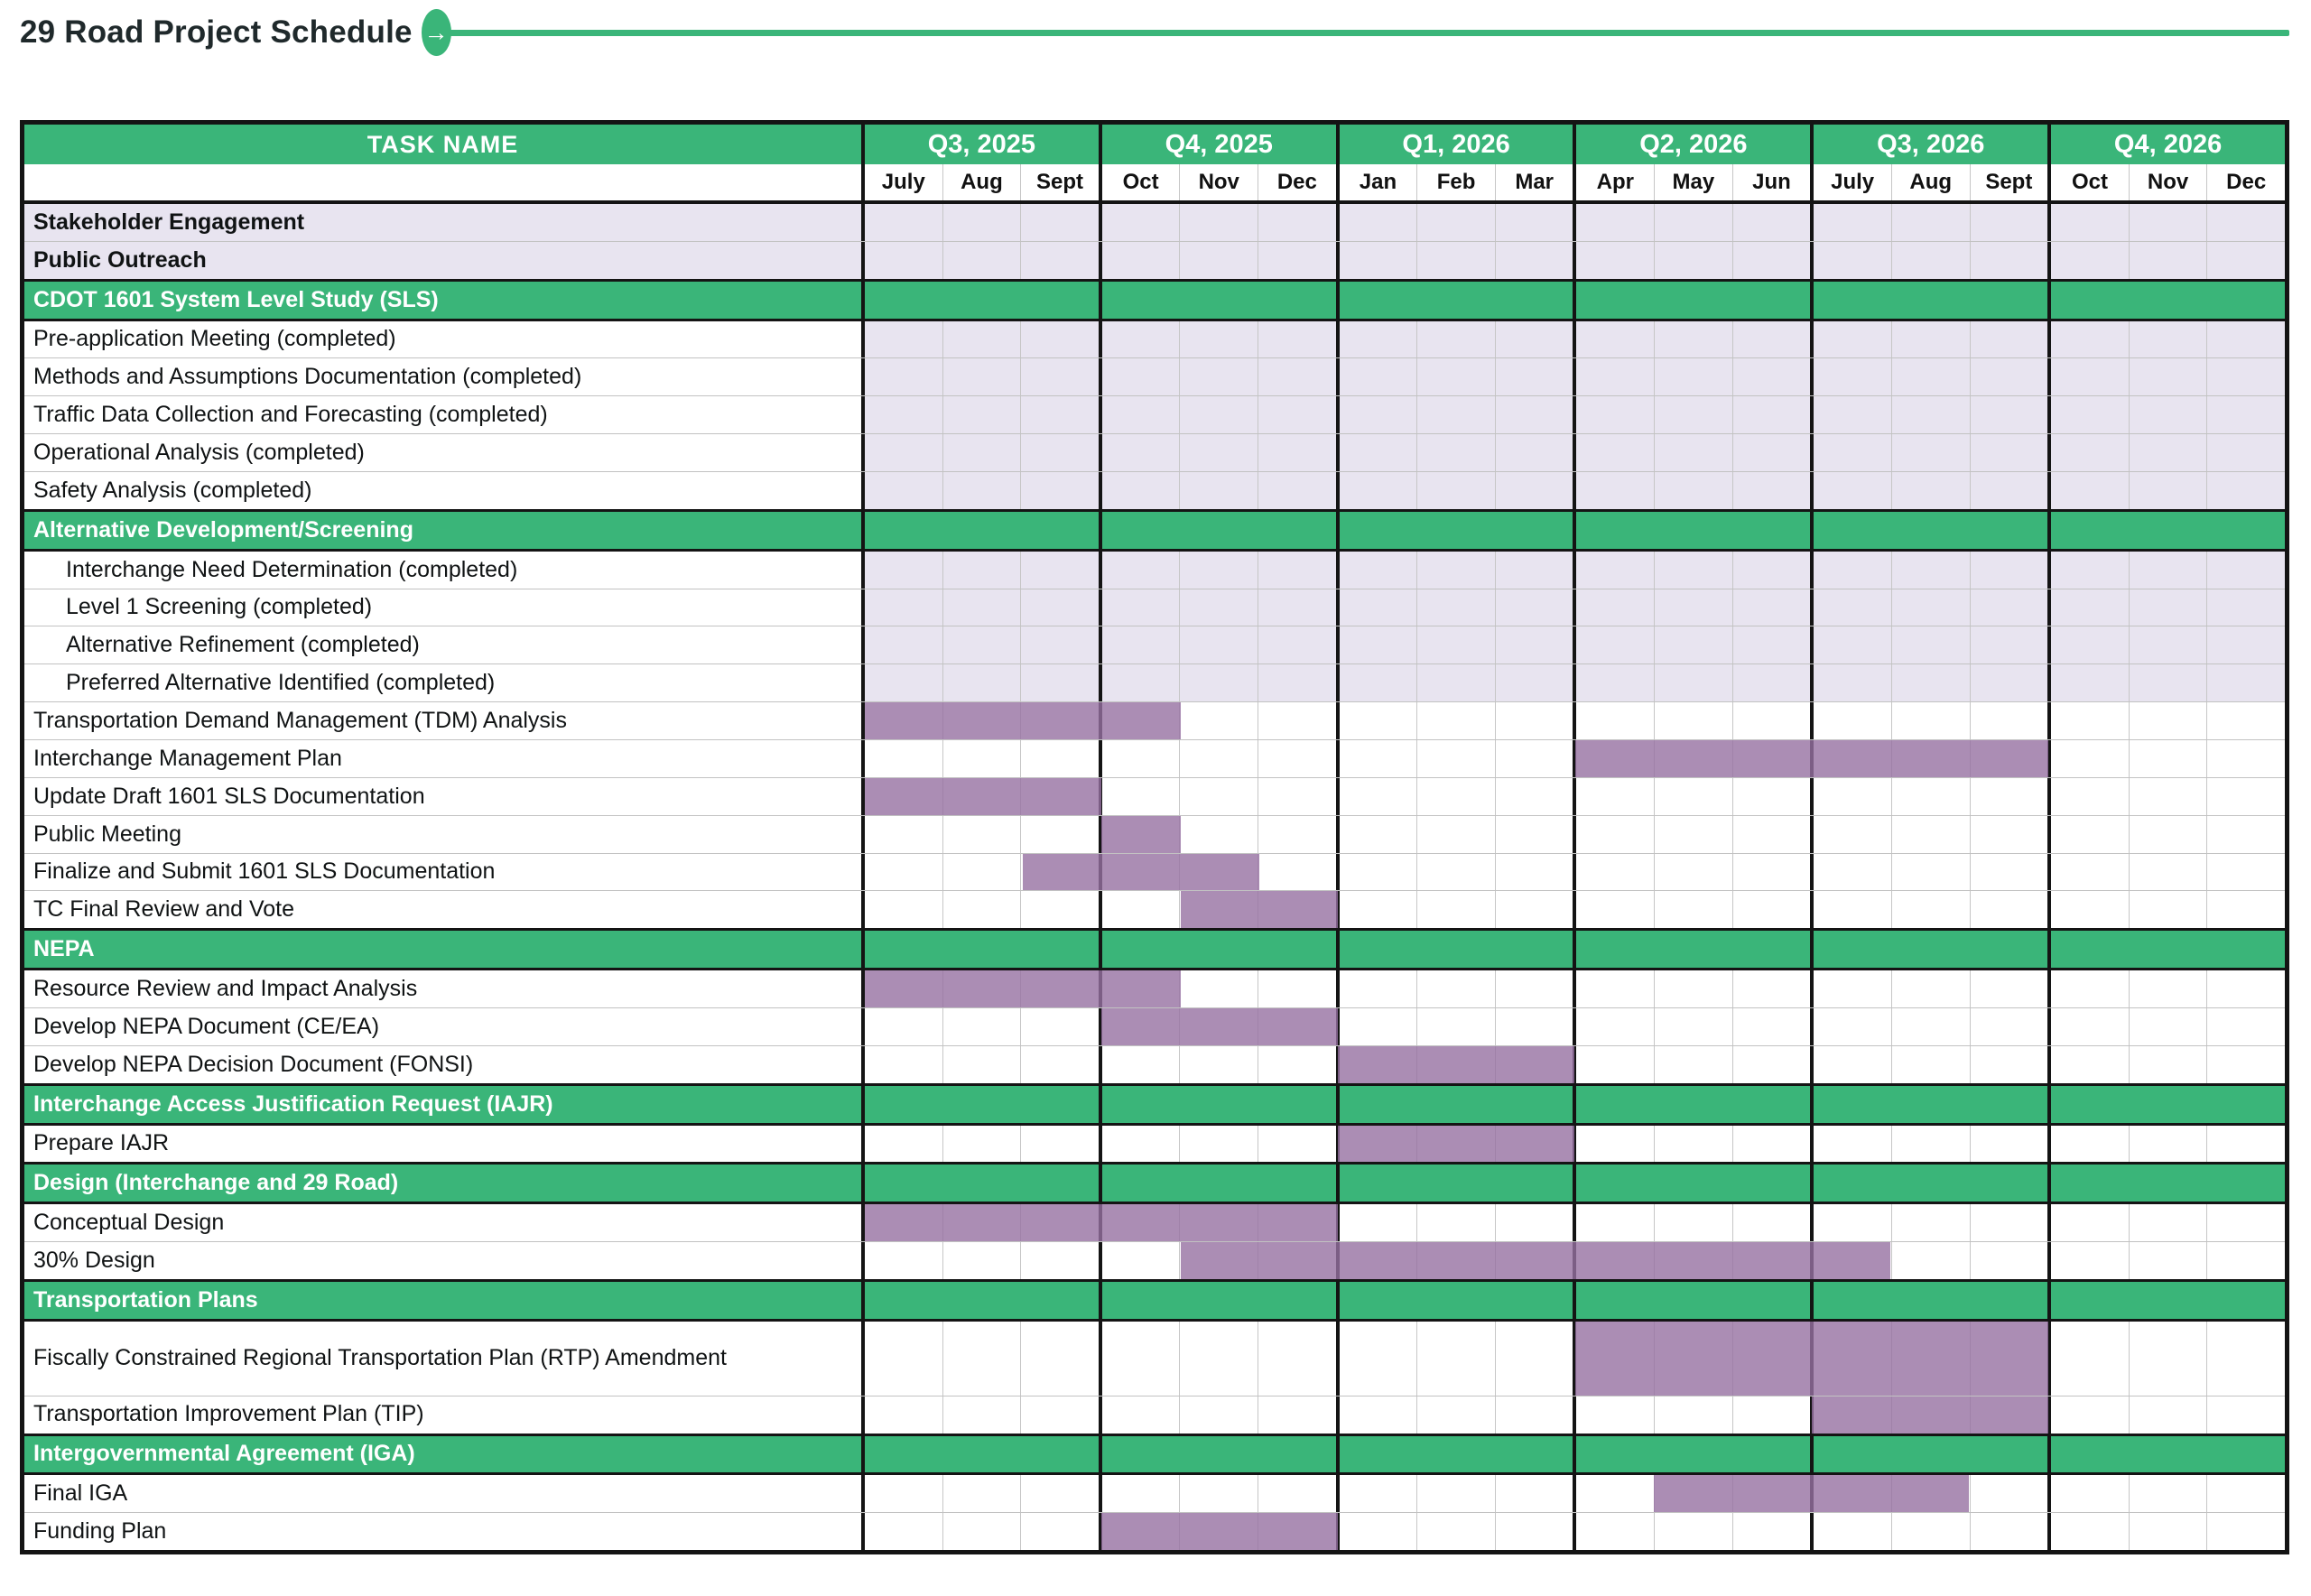  I want to click on task-row: Conceptual Design, so click(1154, 1222).